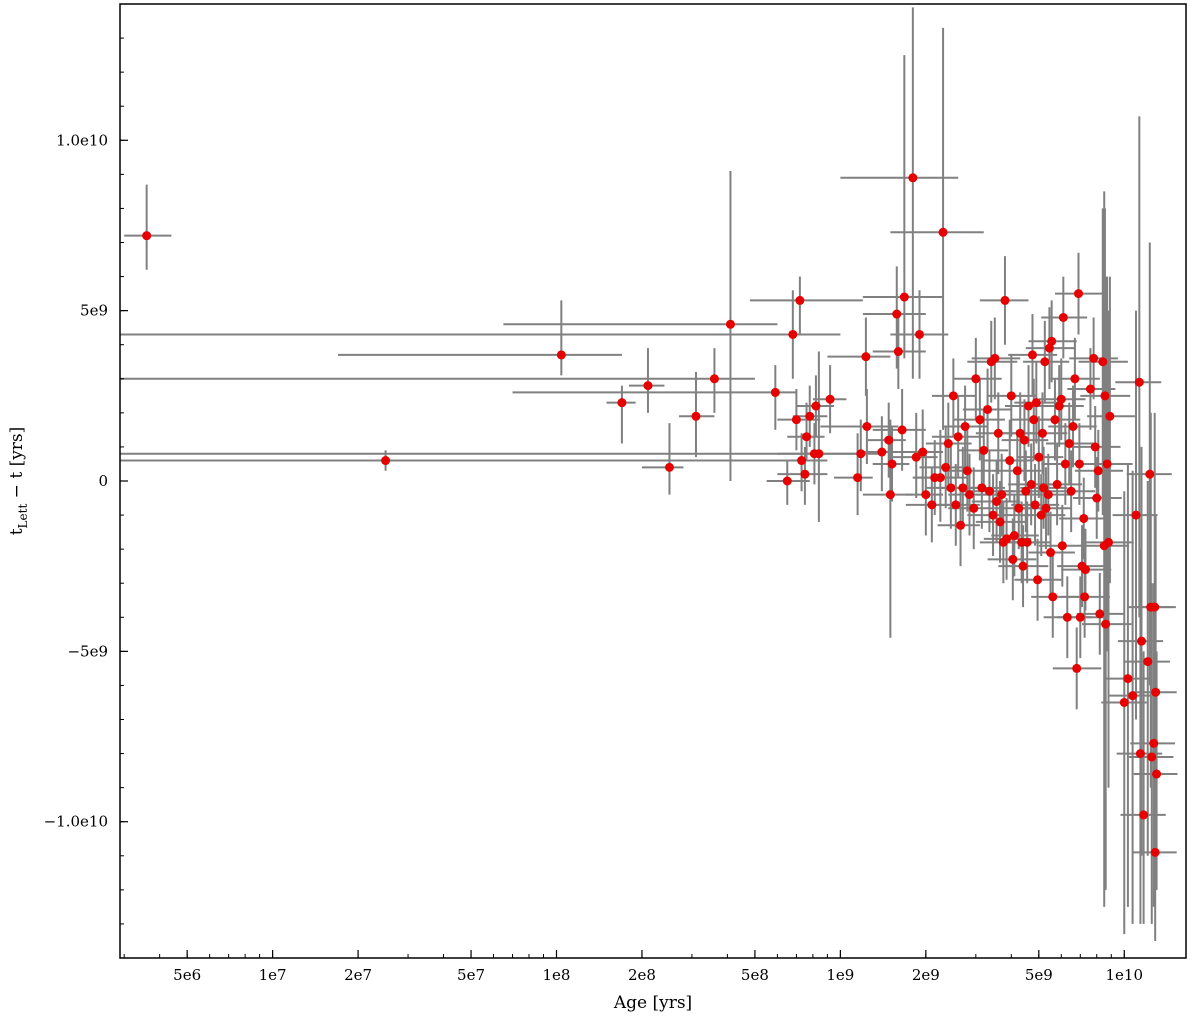 Image resolution: width=1200 pixels, height=1019 pixels. What do you see at coordinates (358, 975) in the screenshot?
I see `x-tick-label: 2e7` at bounding box center [358, 975].